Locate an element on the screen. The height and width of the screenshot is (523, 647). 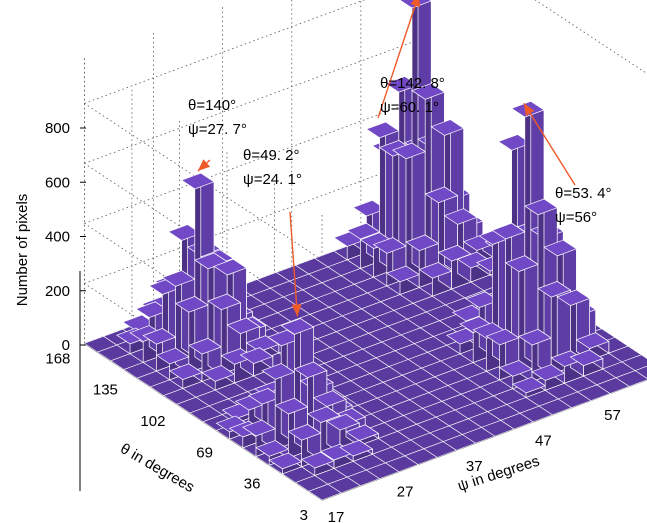
gridline-right-edge is located at coordinates (590, 37).